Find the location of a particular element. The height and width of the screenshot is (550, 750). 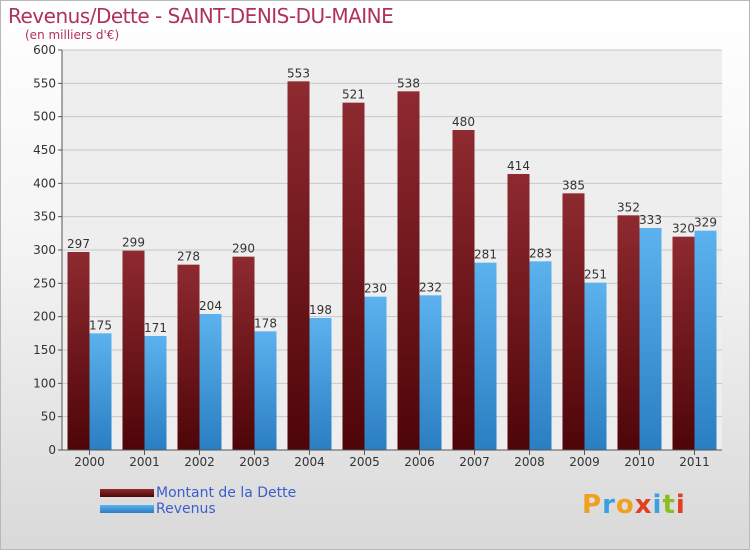

data-label-revenus: 178 is located at coordinates (265, 323).